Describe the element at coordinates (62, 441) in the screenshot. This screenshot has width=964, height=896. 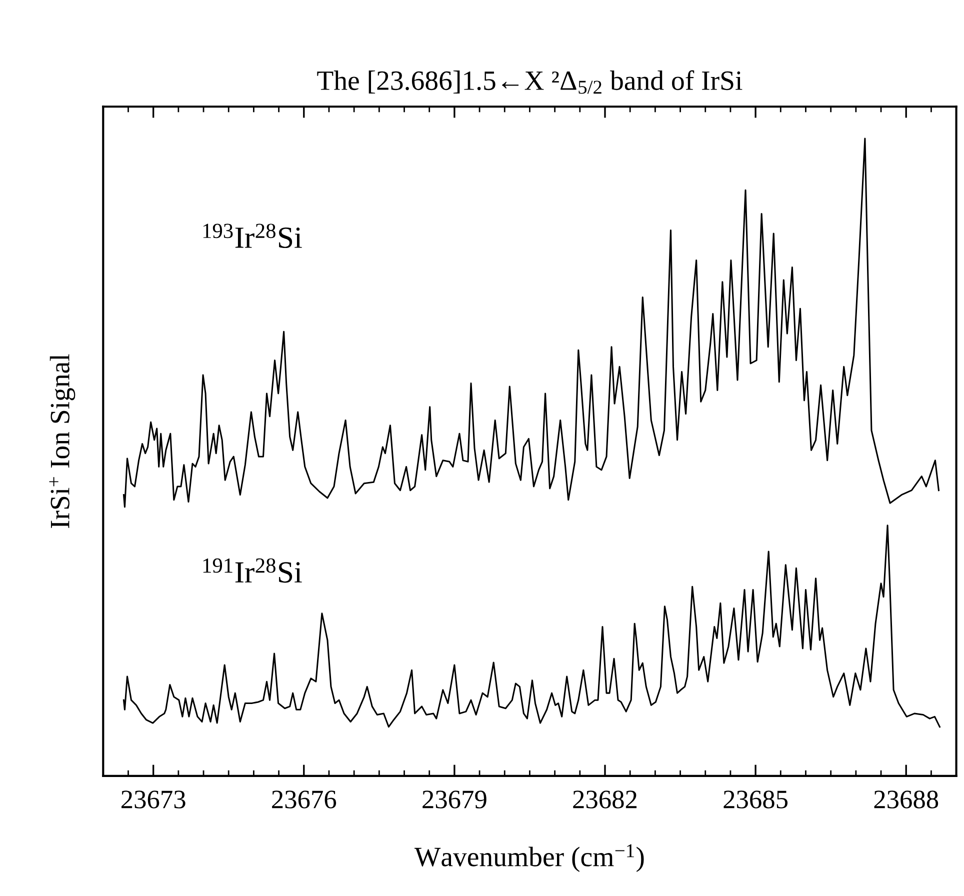
I see `y-axis-title: IrSi$^{+}$ Ion Signal` at that location.